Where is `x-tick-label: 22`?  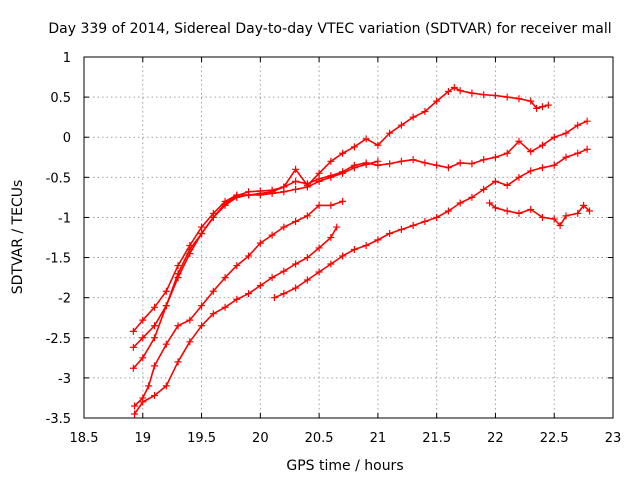
x-tick-label: 22 is located at coordinates (495, 438).